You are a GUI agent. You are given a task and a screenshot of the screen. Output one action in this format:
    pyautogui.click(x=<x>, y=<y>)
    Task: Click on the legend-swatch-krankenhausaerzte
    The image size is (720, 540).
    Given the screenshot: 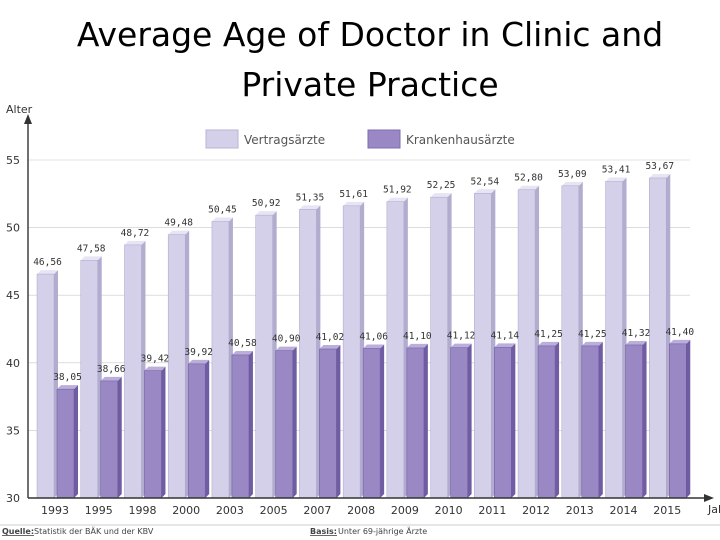 What is the action you would take?
    pyautogui.click(x=384, y=139)
    